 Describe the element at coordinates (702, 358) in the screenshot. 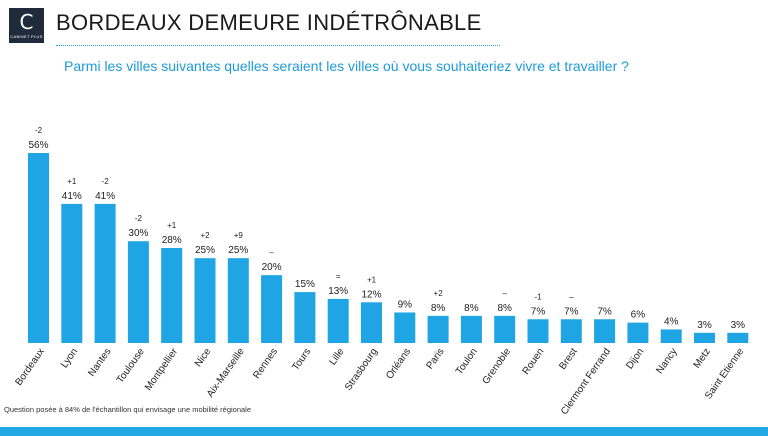

I see `category-label: Metz` at that location.